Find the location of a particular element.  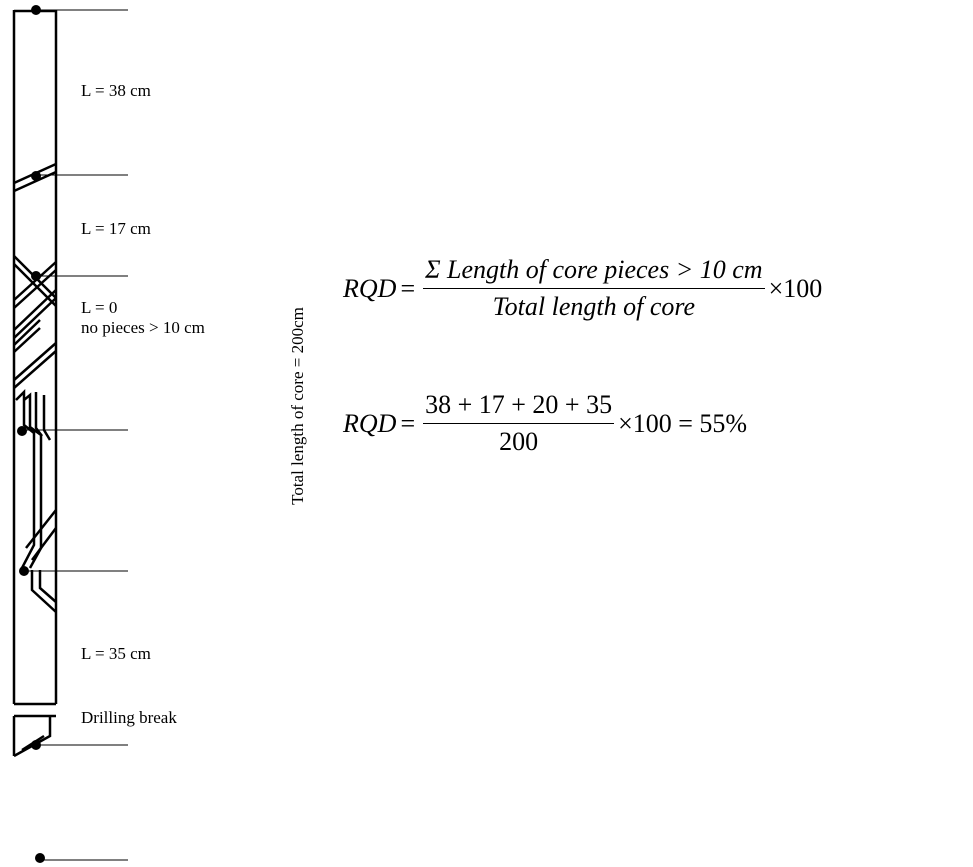

fracture-zone-e is located at coordinates (27, 336).